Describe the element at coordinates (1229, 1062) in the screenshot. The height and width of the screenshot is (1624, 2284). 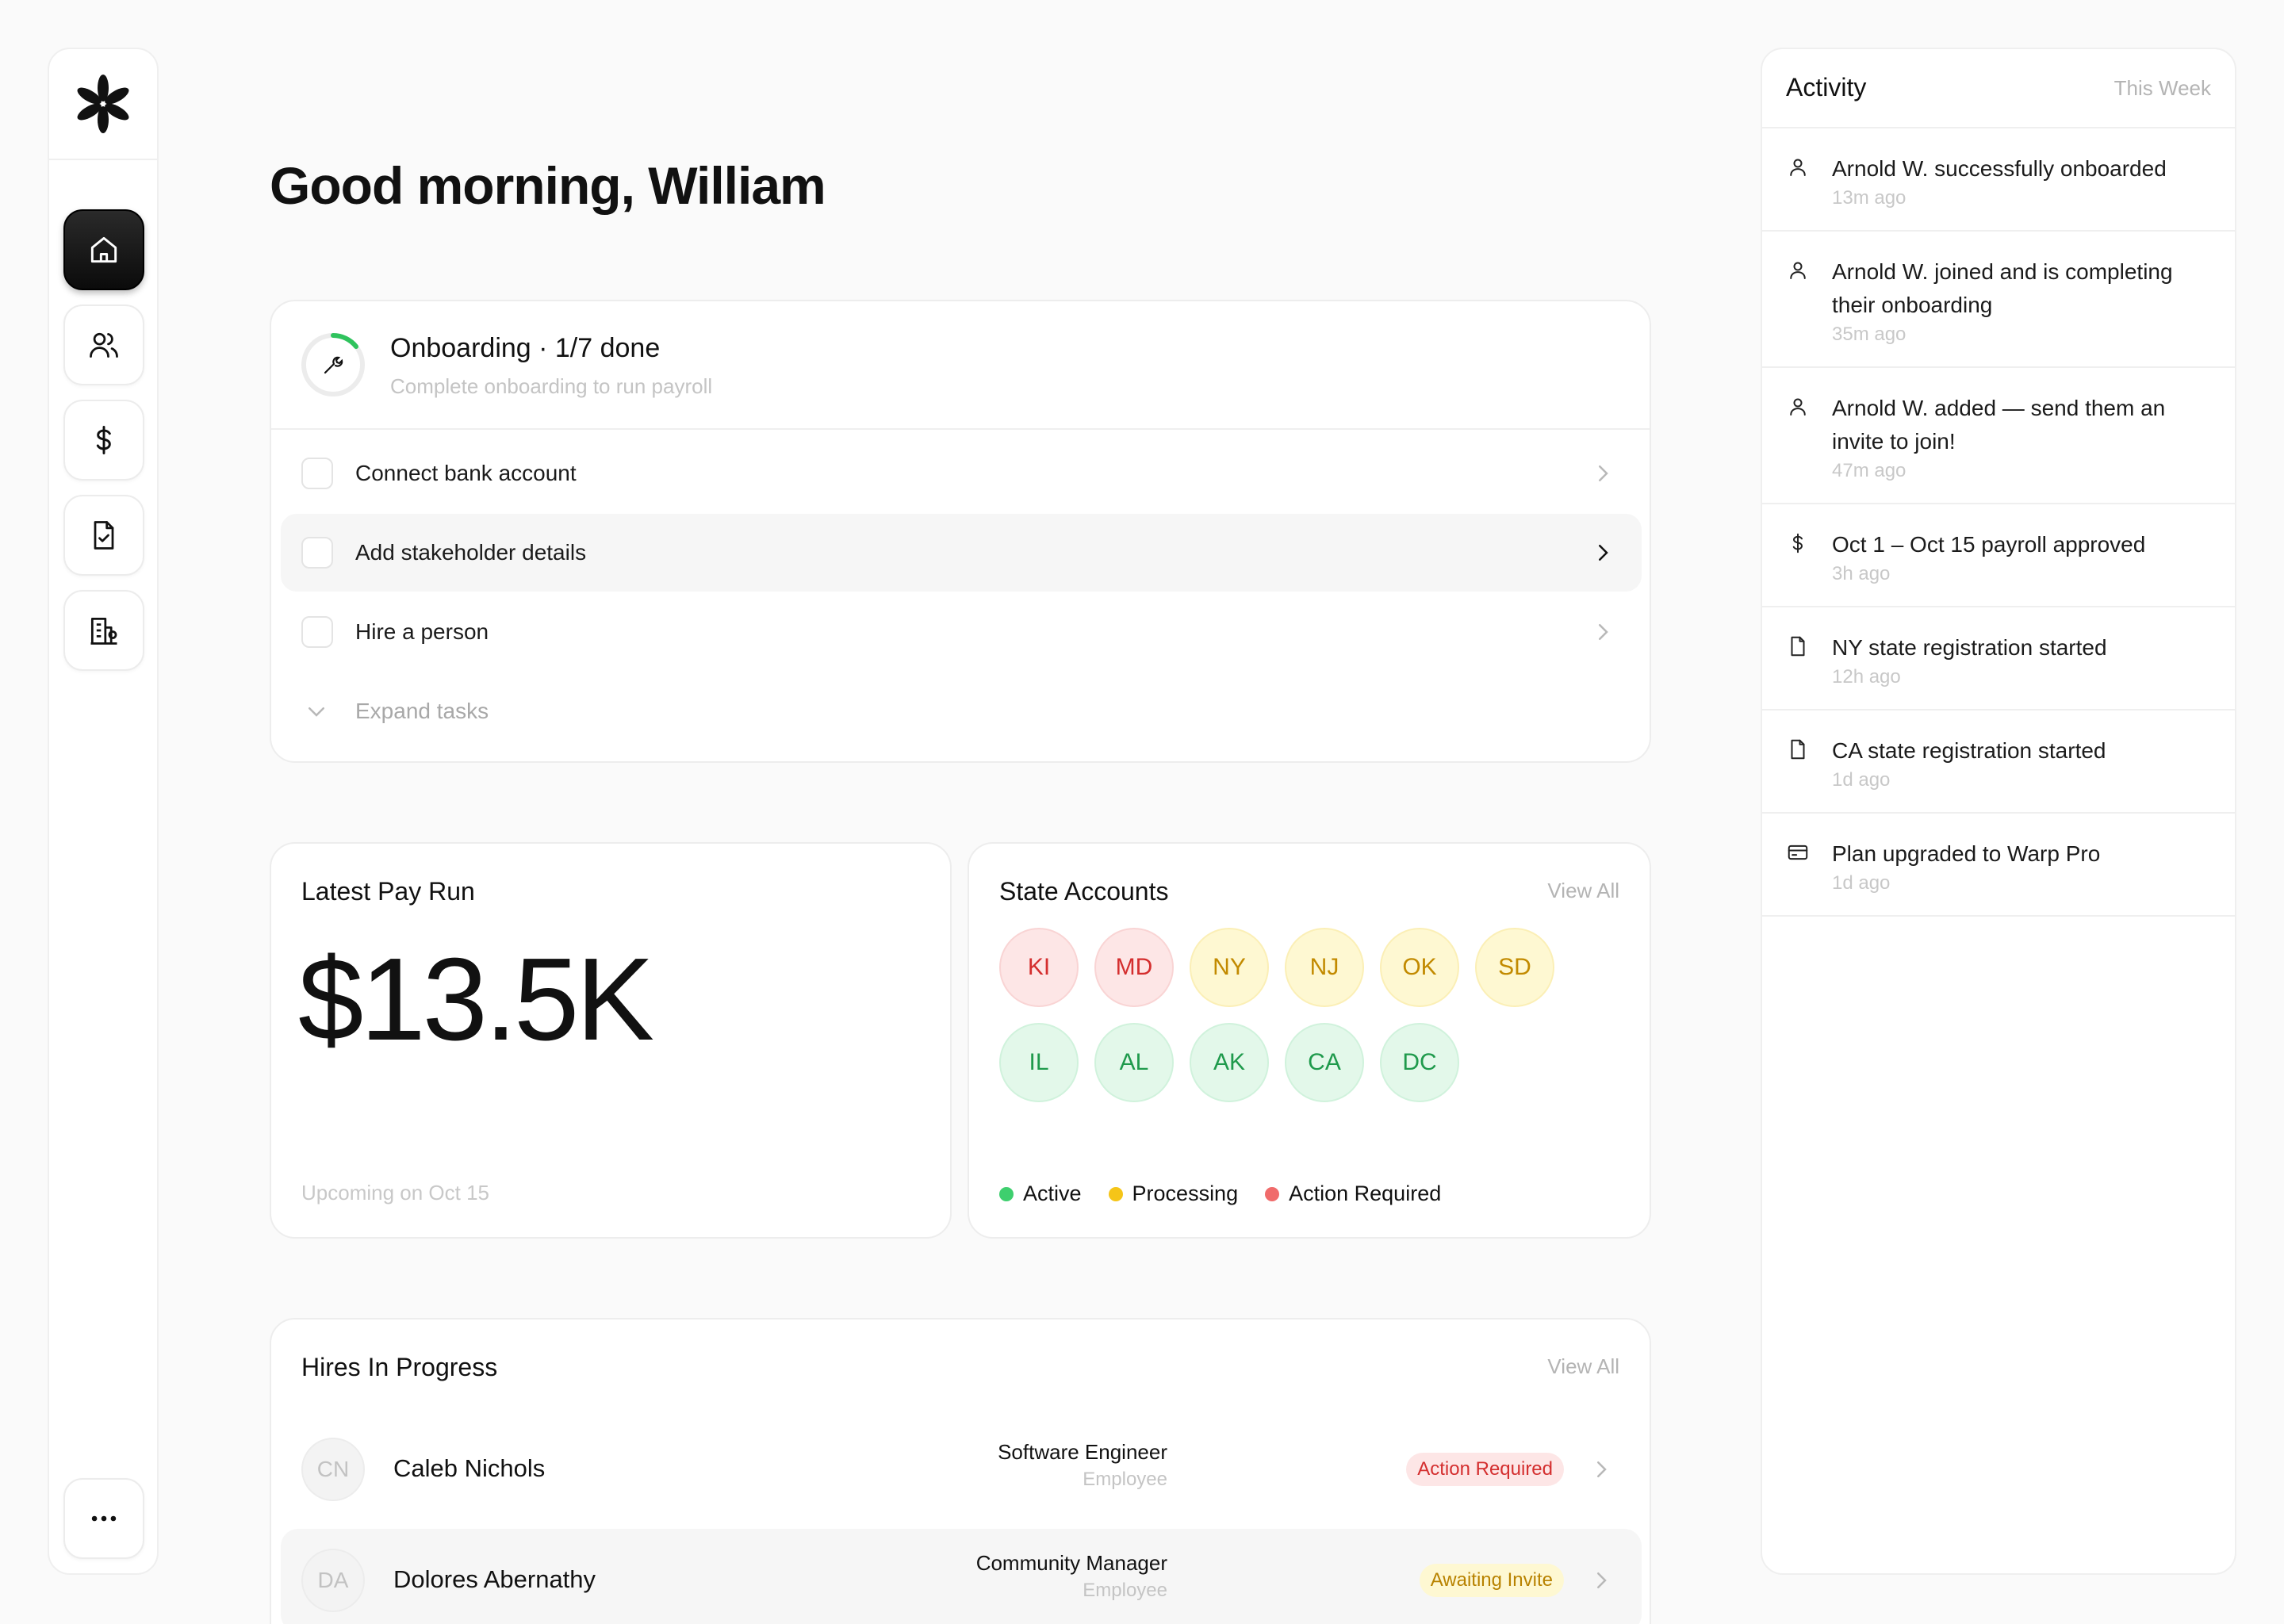
I see `state-badge-ak: AK` at that location.